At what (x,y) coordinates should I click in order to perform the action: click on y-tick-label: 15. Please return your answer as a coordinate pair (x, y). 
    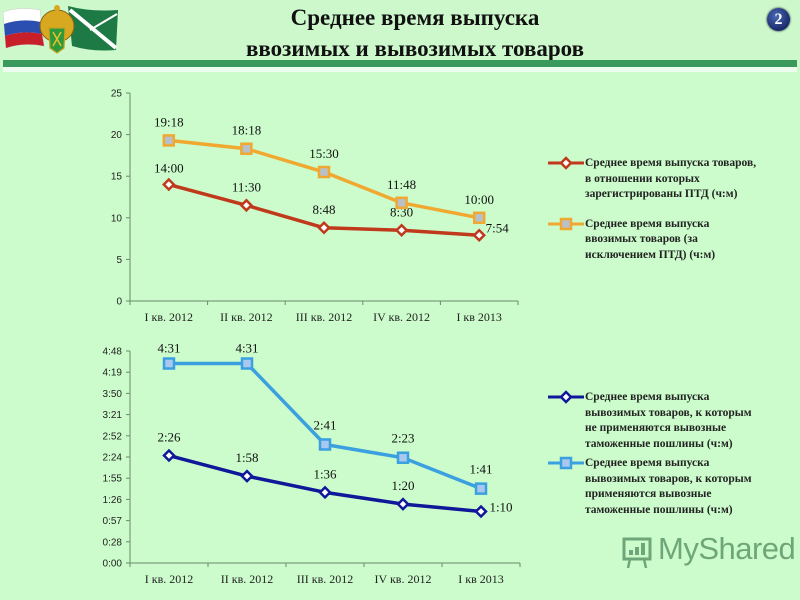
    Looking at the image, I should click on (117, 177).